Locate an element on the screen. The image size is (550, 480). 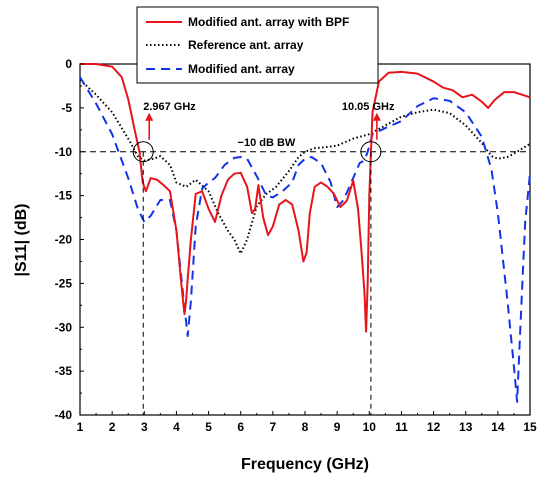
x-tick-label: 12 is located at coordinates (434, 427).